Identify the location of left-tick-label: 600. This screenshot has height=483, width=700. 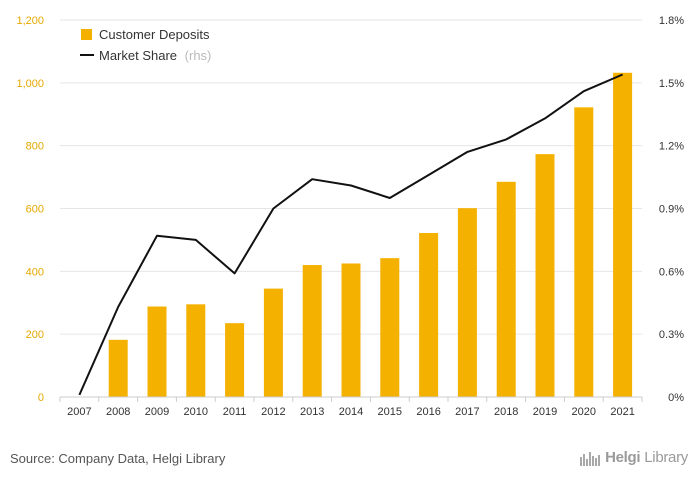
(35, 210).